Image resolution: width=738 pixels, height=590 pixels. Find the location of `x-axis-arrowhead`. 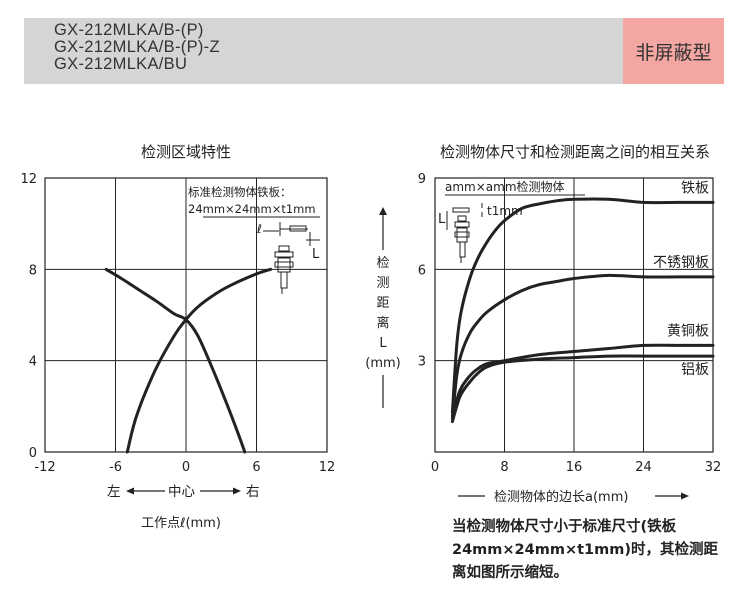

x-axis-arrowhead is located at coordinates (685, 496).